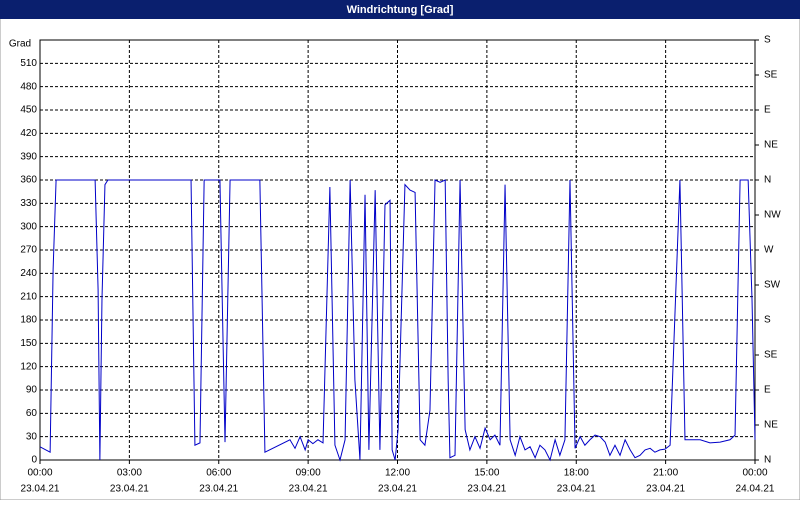  Describe the element at coordinates (28, 366) in the screenshot. I see `y-tick-label: 120` at that location.